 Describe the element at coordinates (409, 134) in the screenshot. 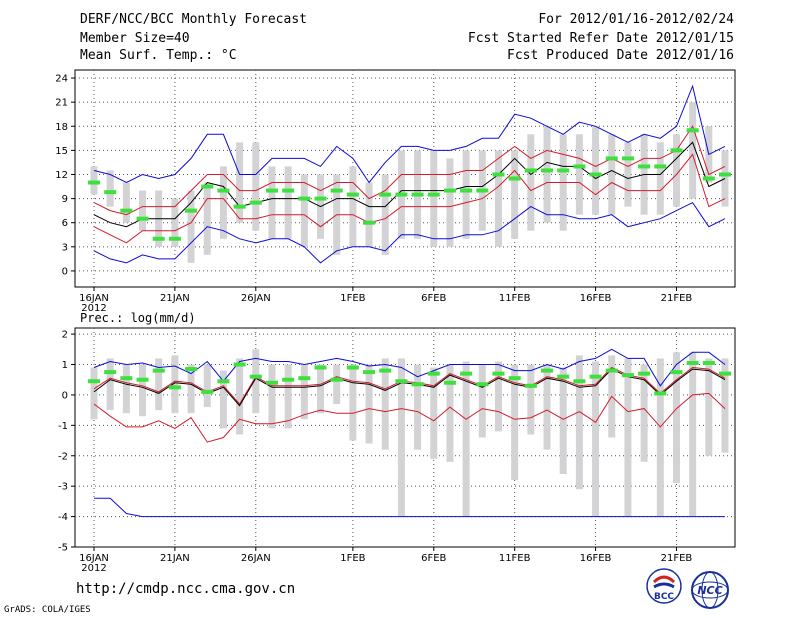

I see `temperature-max-line` at that location.